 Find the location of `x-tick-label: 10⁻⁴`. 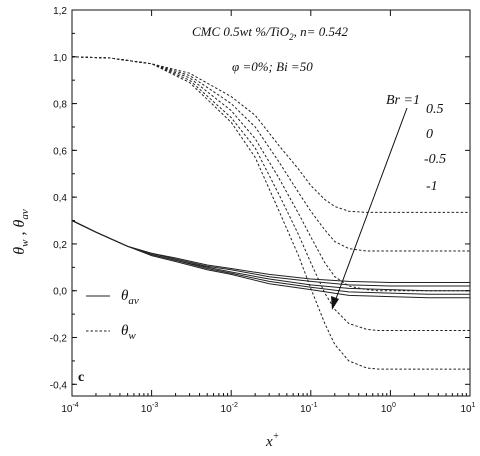

x-tick-label: 10⁻⁴ is located at coordinates (69, 408).